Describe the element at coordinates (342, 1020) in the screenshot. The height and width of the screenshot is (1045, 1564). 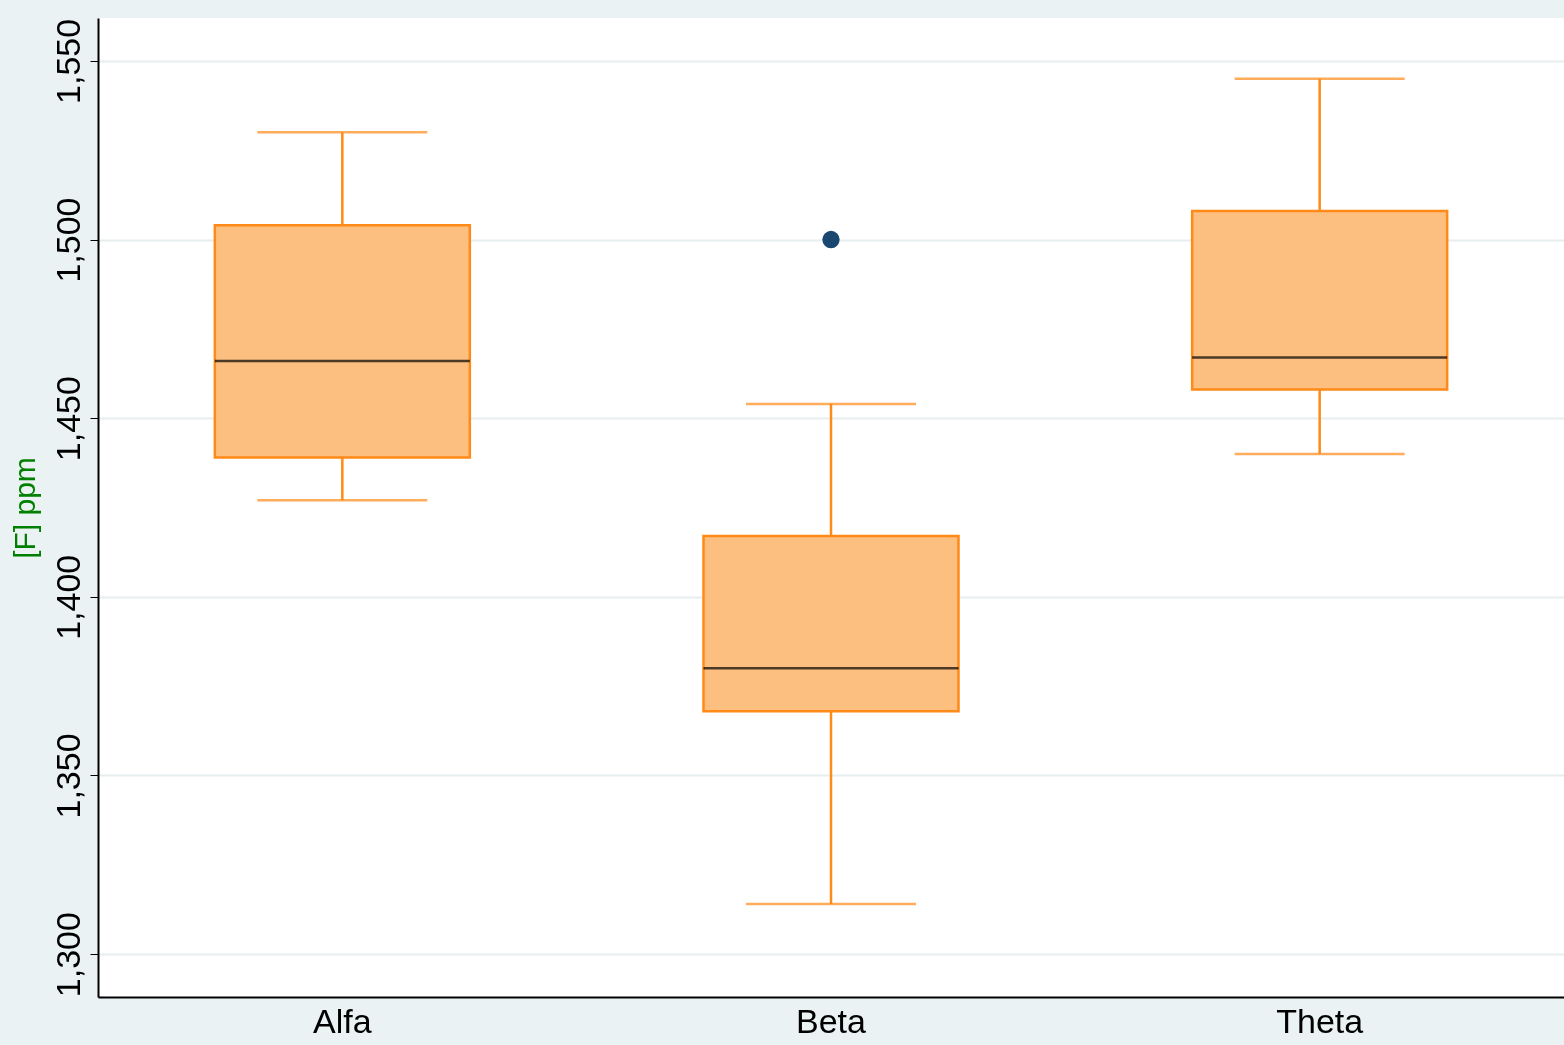
I see `x-tick-label: Alfa` at that location.